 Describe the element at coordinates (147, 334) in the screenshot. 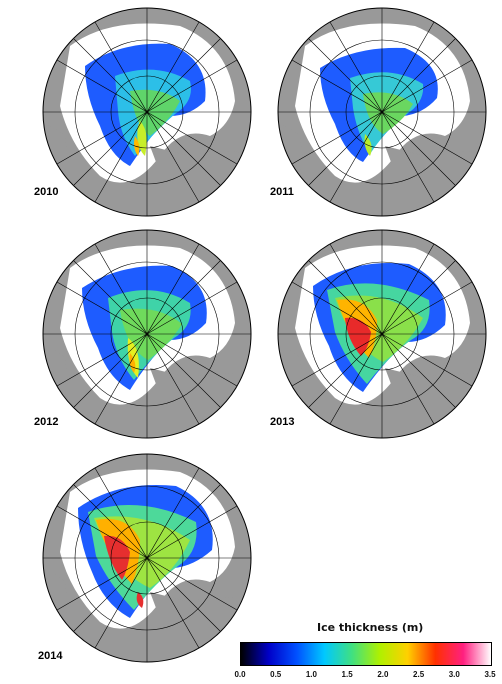

I see `arctic-map-2012` at that location.